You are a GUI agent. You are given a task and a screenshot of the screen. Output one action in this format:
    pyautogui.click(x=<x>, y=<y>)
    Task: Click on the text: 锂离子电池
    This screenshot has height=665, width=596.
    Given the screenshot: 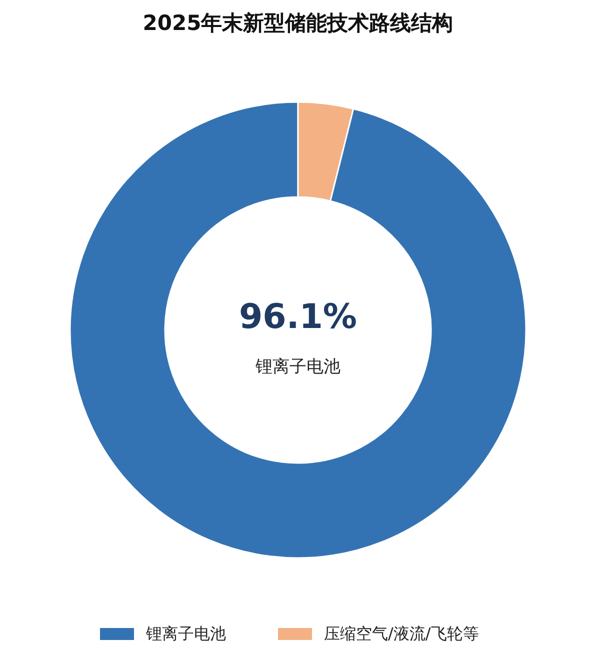 What is the action you would take?
    pyautogui.click(x=297, y=367)
    